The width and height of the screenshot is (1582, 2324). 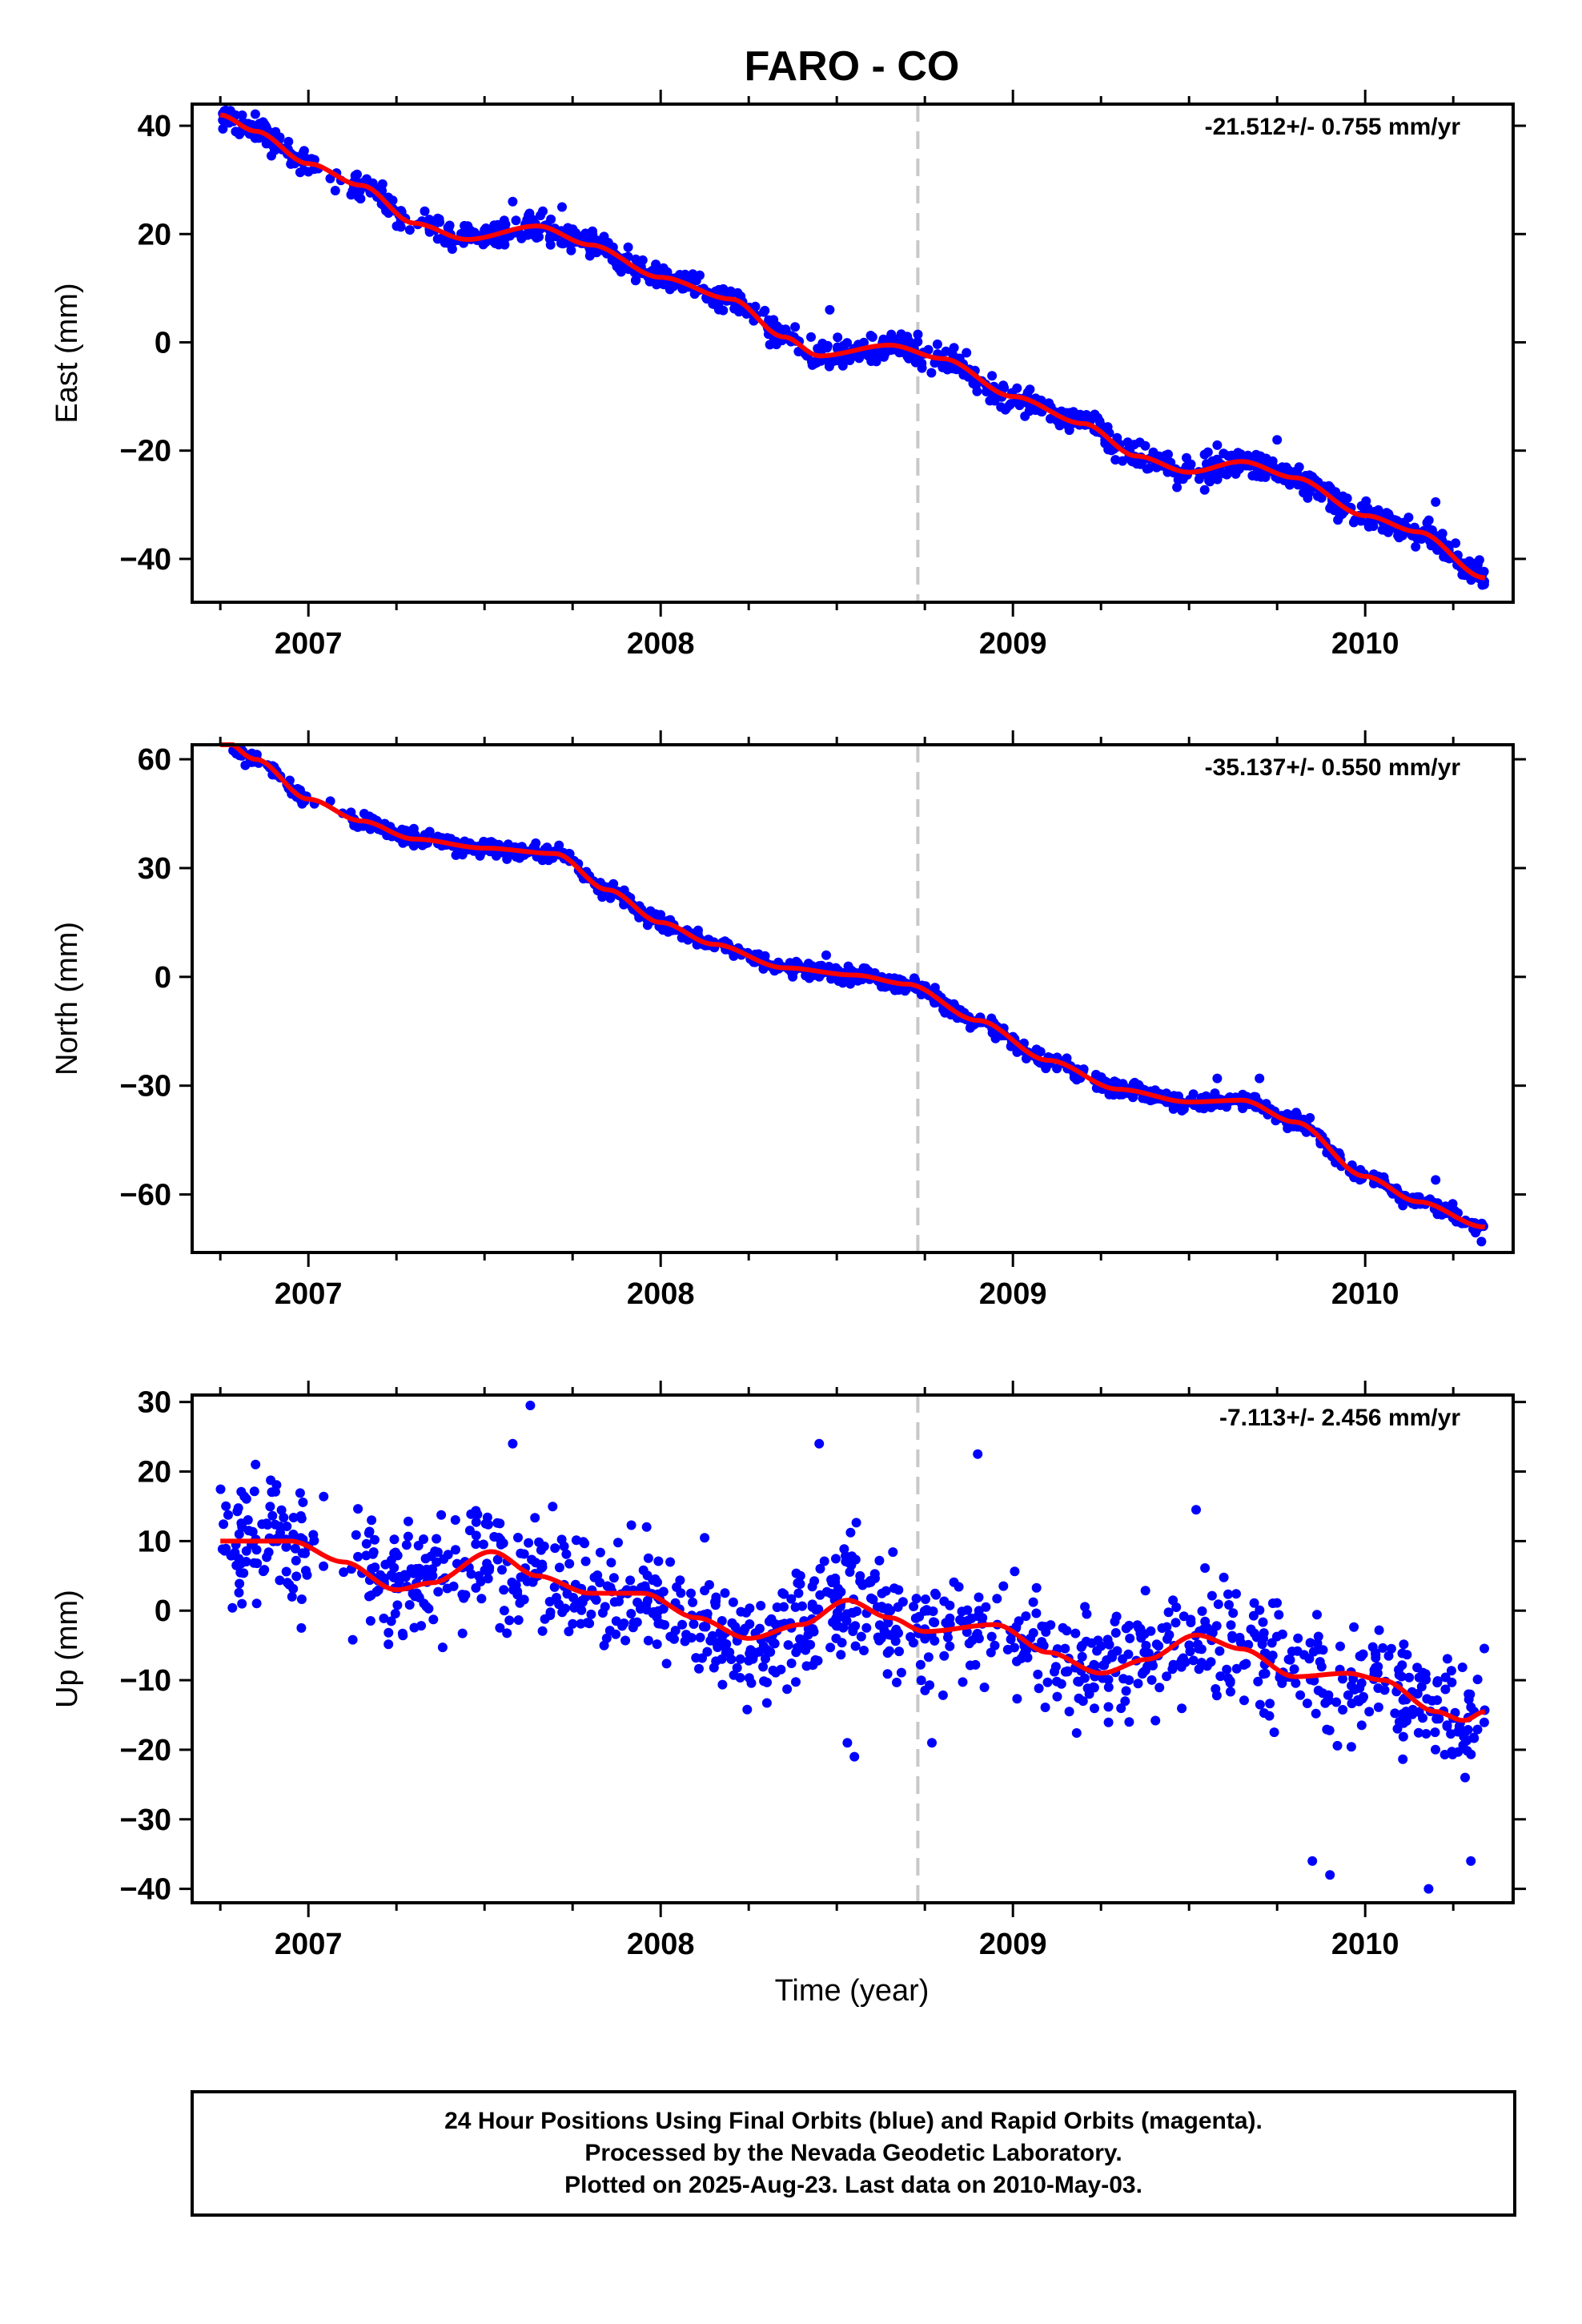 What do you see at coordinates (852, 66) in the screenshot?
I see `chart-title: FARO - CO` at bounding box center [852, 66].